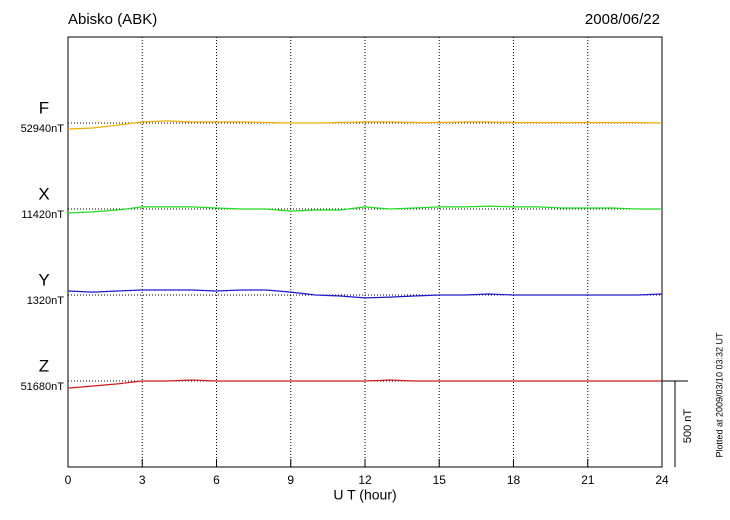 This screenshot has width=730, height=520. Describe the element at coordinates (364, 495) in the screenshot. I see `x-axis-label: U T (hour)` at that location.